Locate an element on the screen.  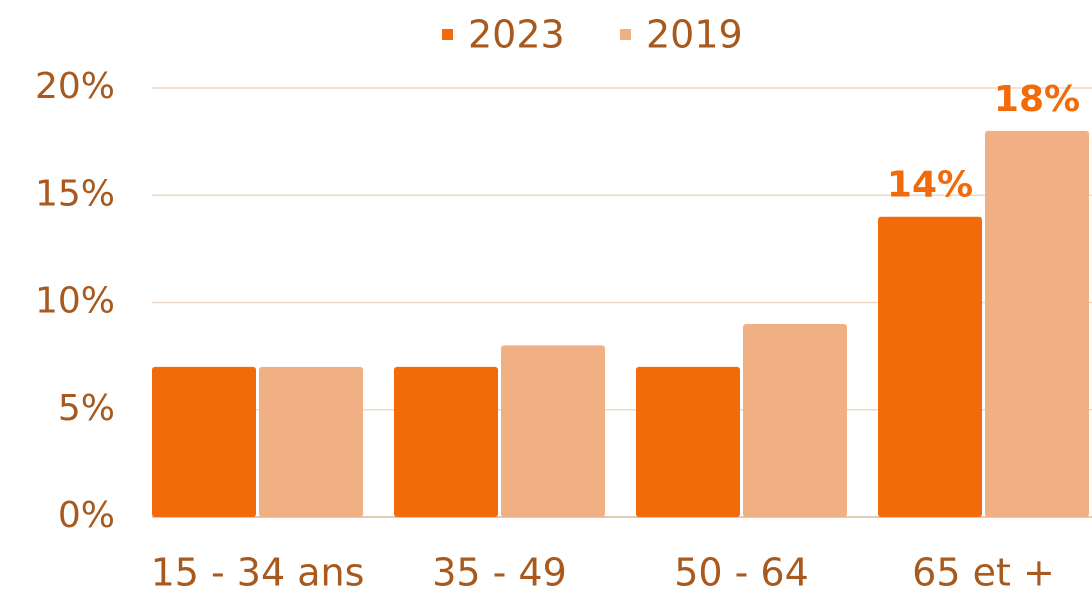
y-tick-label: 10% is located at coordinates (75, 301).